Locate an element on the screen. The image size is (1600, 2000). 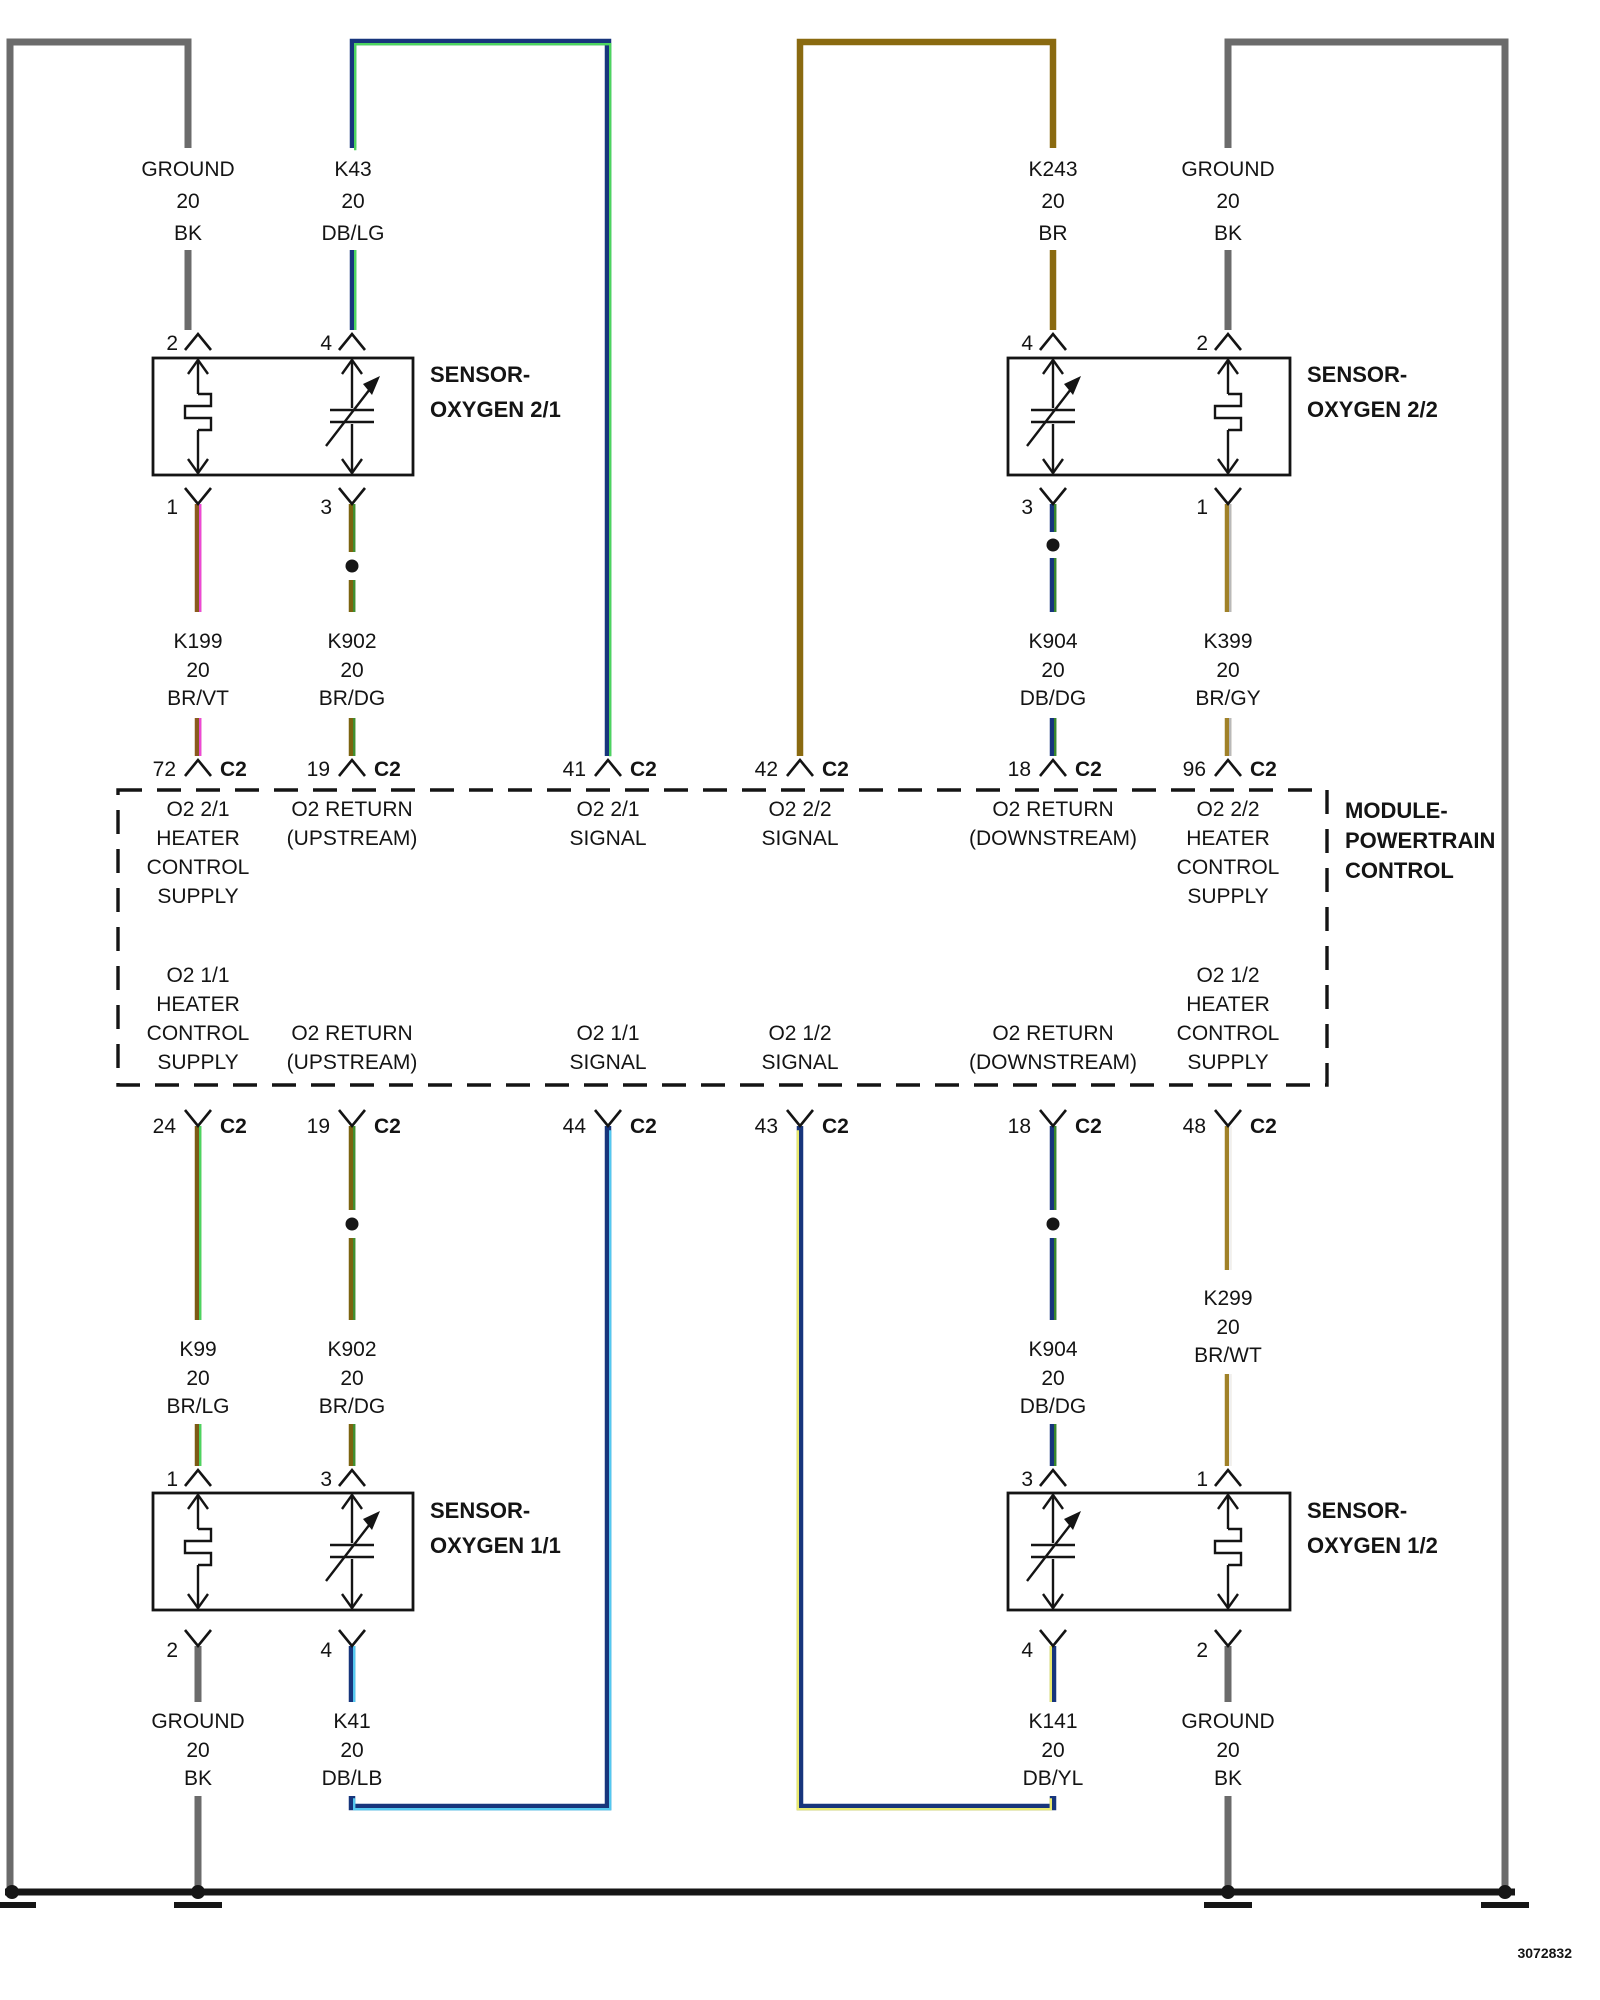
pcm-pin-41: 41 C2 O2 2/1 SIGNAL is located at coordinates (610, 804).